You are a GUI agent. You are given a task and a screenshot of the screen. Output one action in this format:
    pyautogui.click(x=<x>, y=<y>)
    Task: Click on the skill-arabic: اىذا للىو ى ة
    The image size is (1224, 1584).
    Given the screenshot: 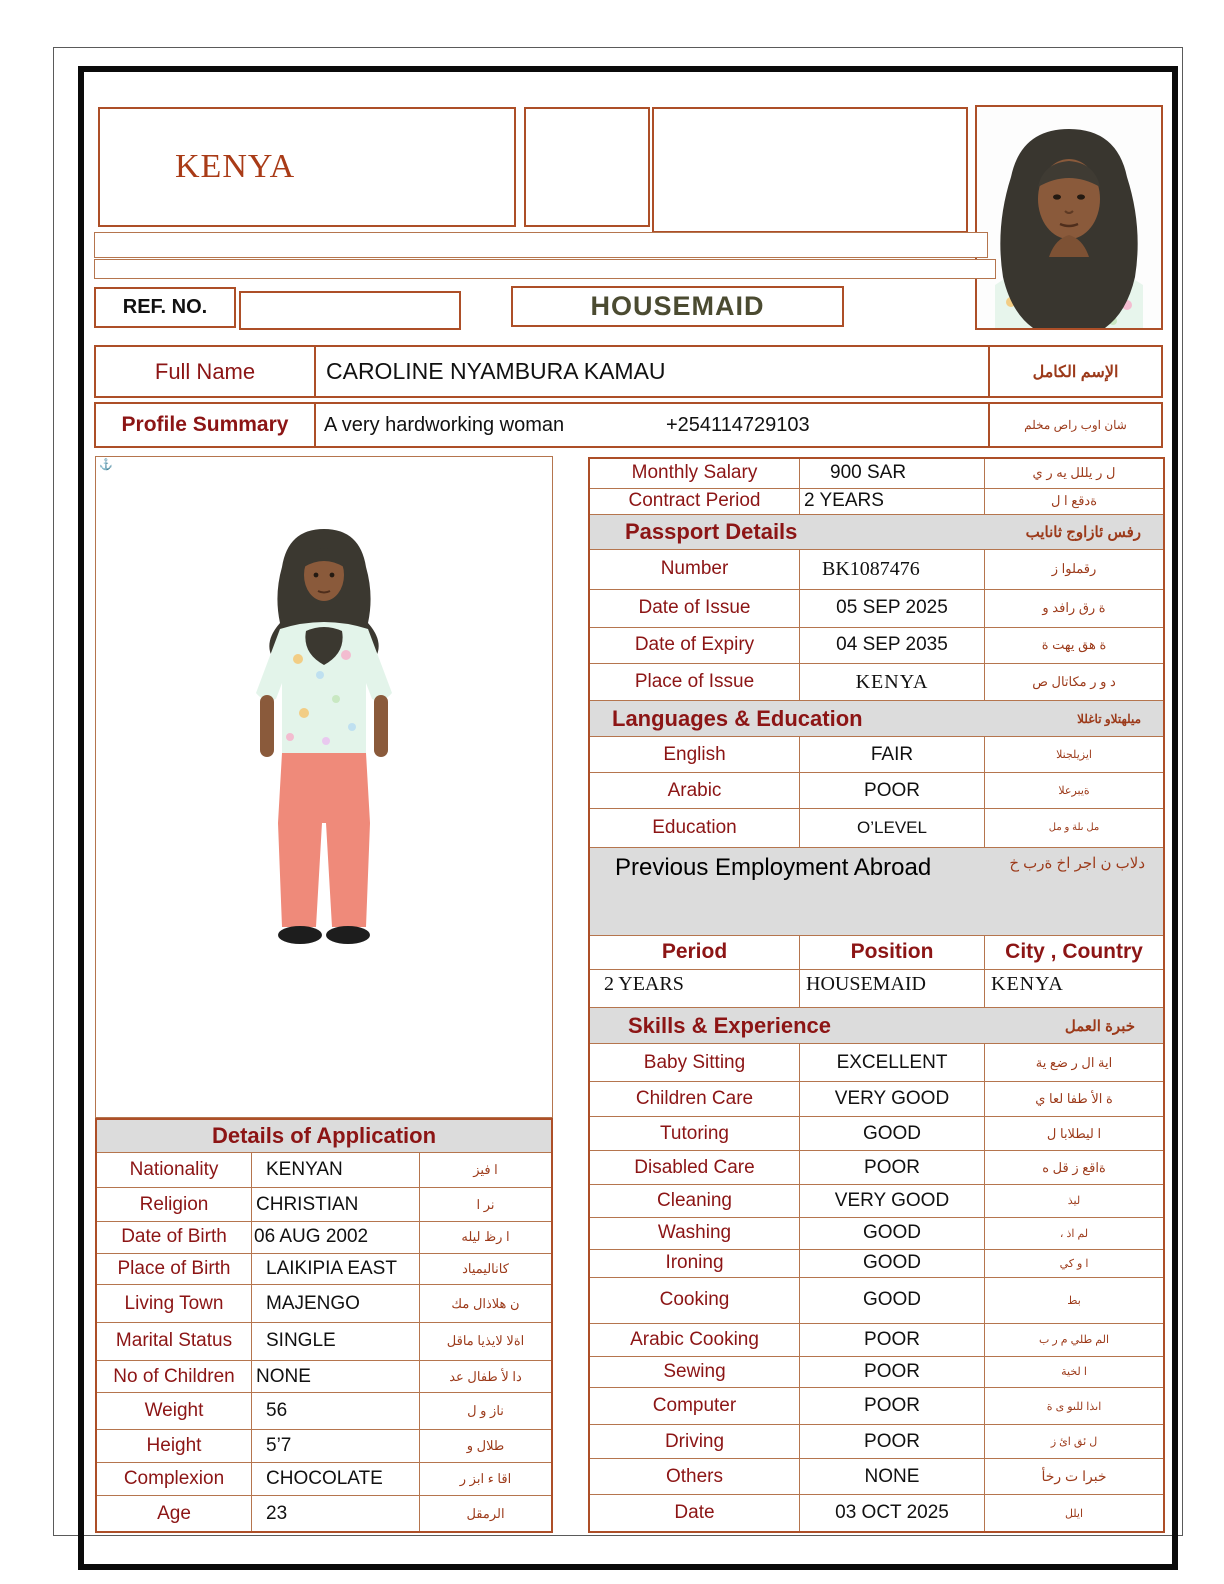 What is the action you would take?
    pyautogui.click(x=1074, y=1406)
    